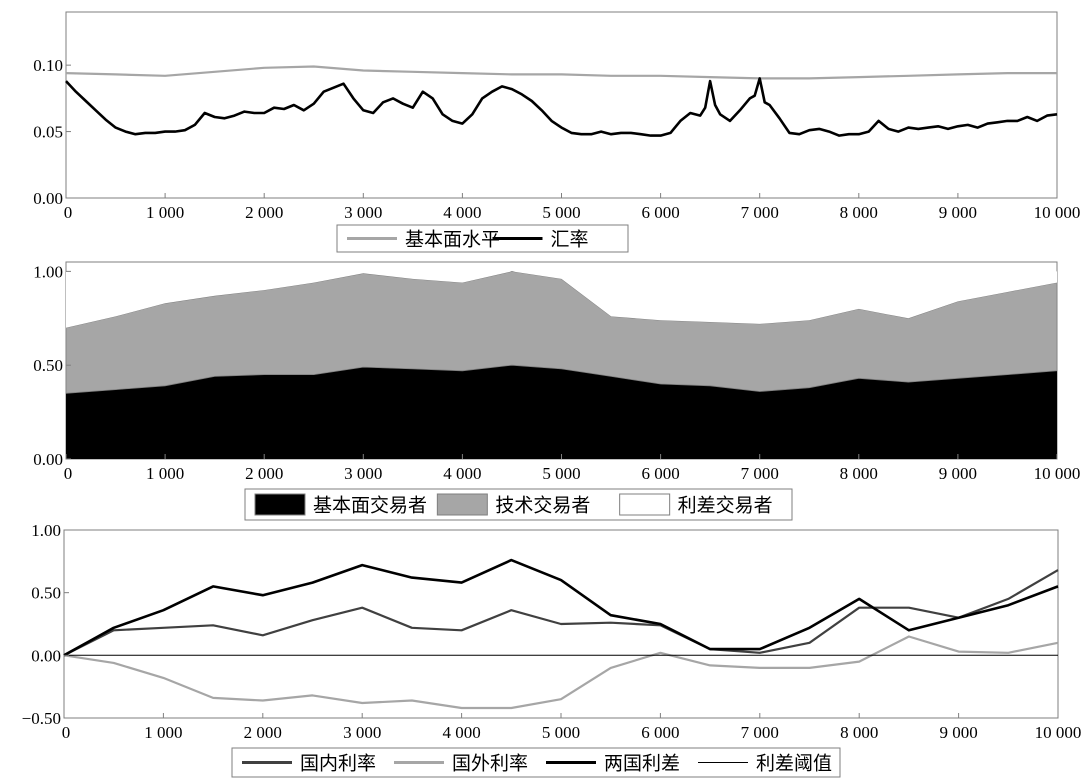  I want to click on legend-label: 汇率, so click(570, 240).